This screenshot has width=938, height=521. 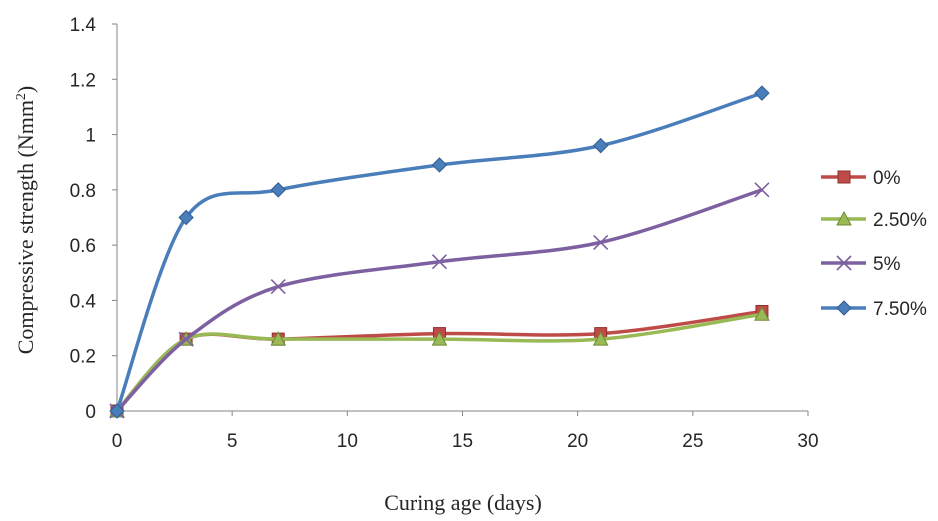 What do you see at coordinates (577, 441) in the screenshot?
I see `x-tick-label: 20` at bounding box center [577, 441].